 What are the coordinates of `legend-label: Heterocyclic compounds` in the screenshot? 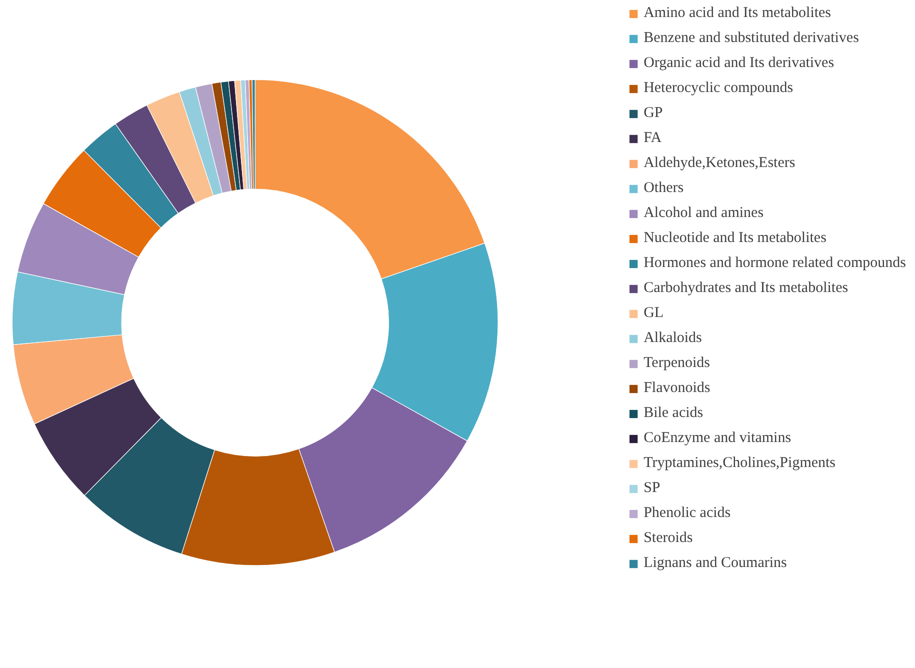 It's located at (719, 88).